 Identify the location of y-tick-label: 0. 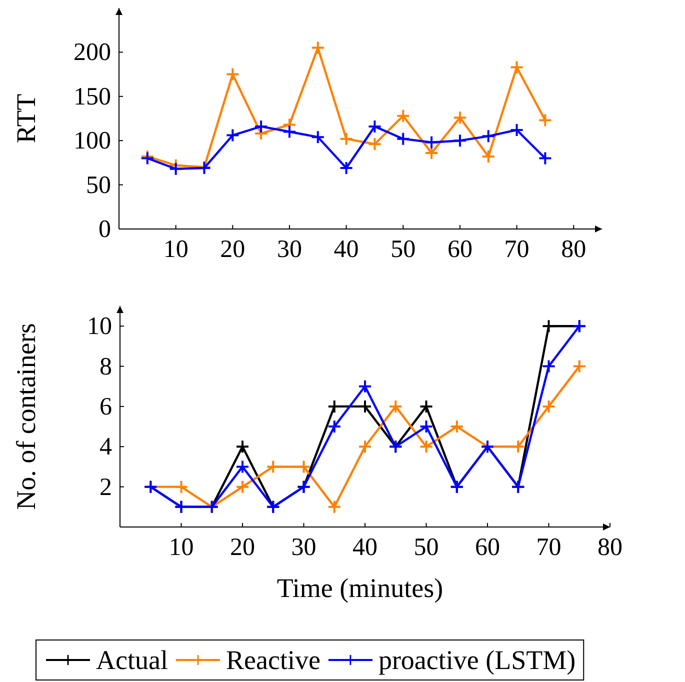
(104, 229).